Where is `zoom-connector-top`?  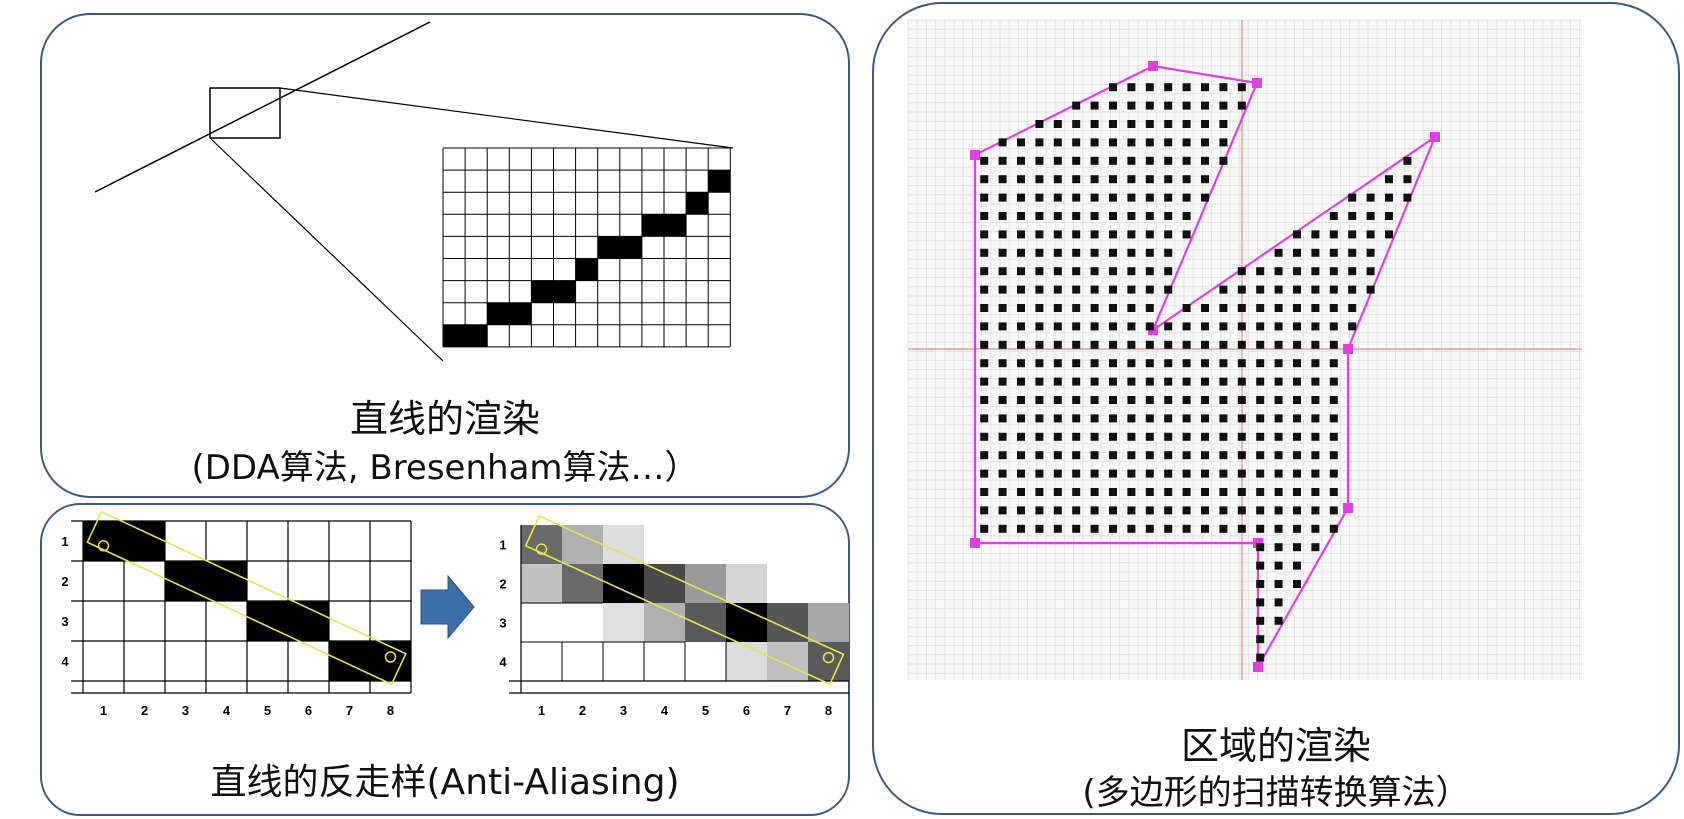
zoom-connector-top is located at coordinates (506, 118).